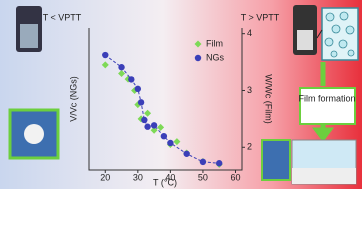 Image resolution: width=362 pixels, height=240 pixels. Describe the element at coordinates (326, 98) in the screenshot. I see `process-label: Film formation` at that location.